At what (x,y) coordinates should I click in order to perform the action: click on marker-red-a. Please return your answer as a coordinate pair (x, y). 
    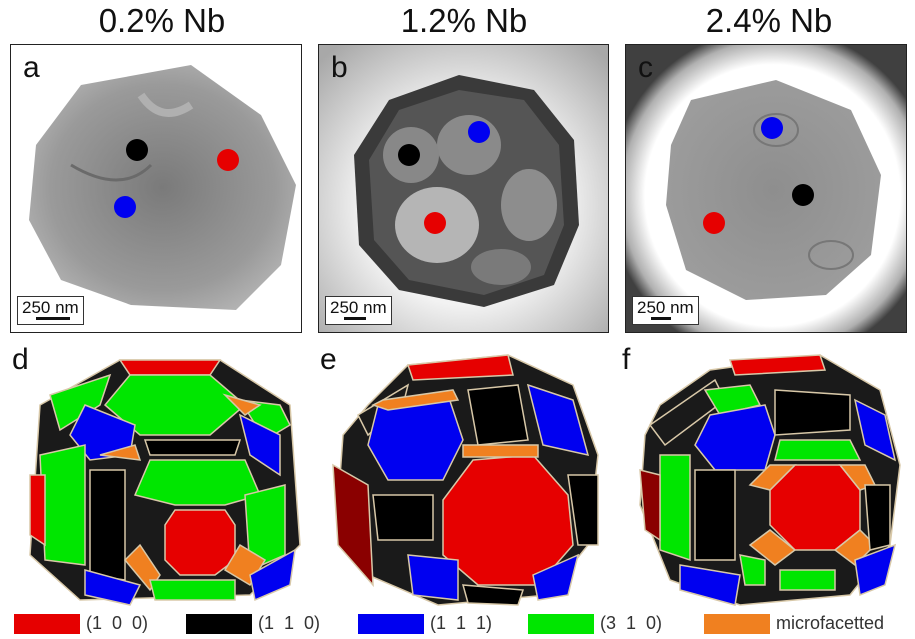
    Looking at the image, I should click on (228, 160).